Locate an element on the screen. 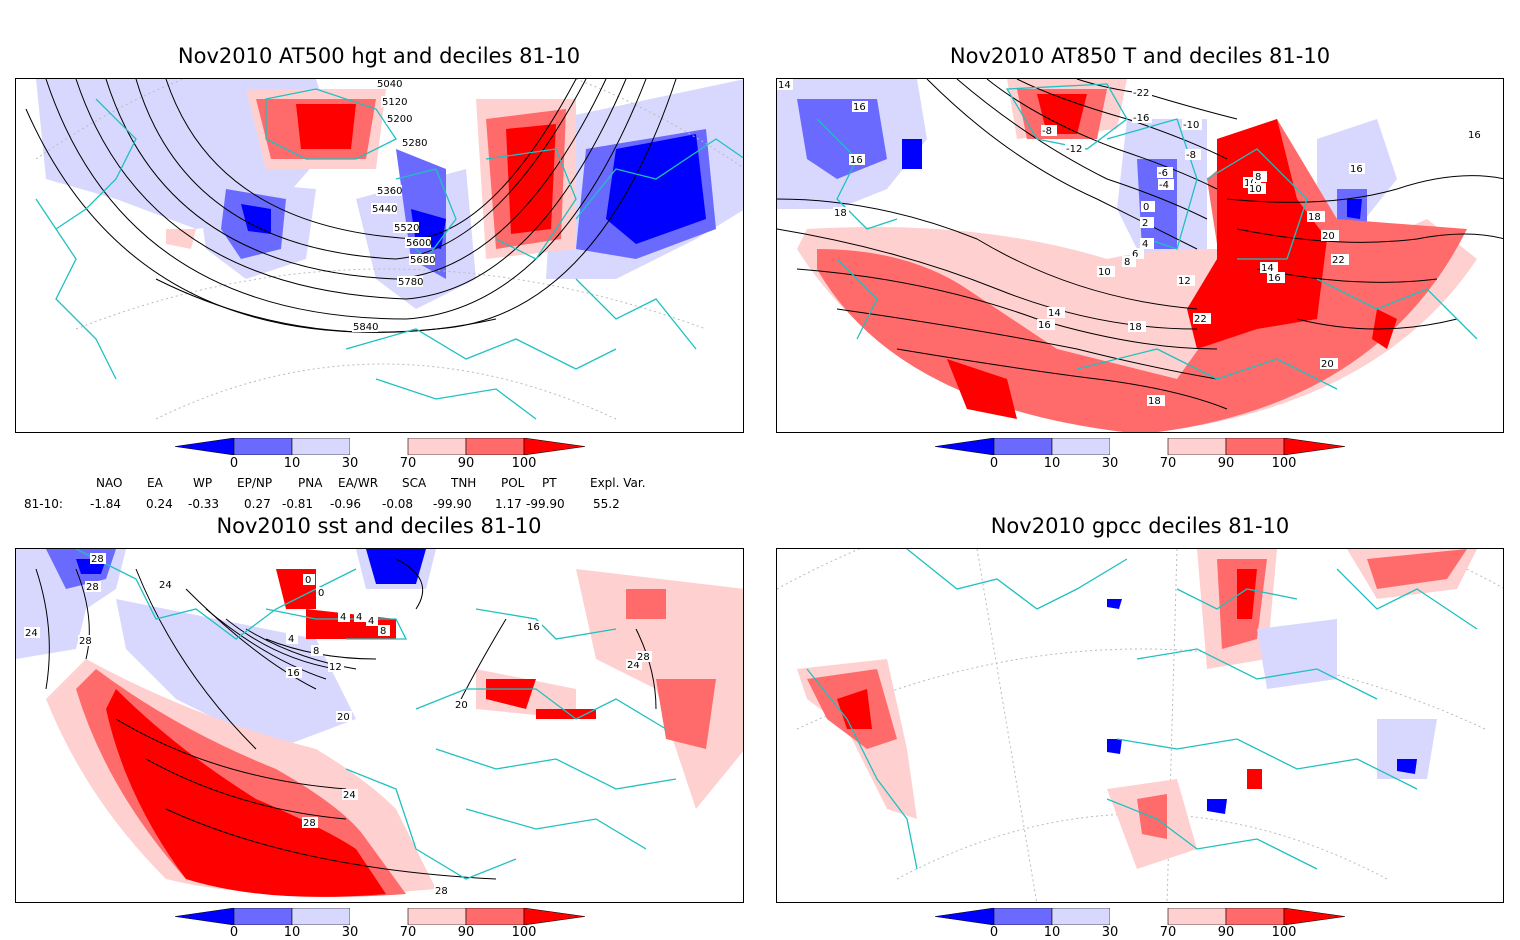 This screenshot has width=1520, height=940. contour-label: -10 is located at coordinates (1191, 125).